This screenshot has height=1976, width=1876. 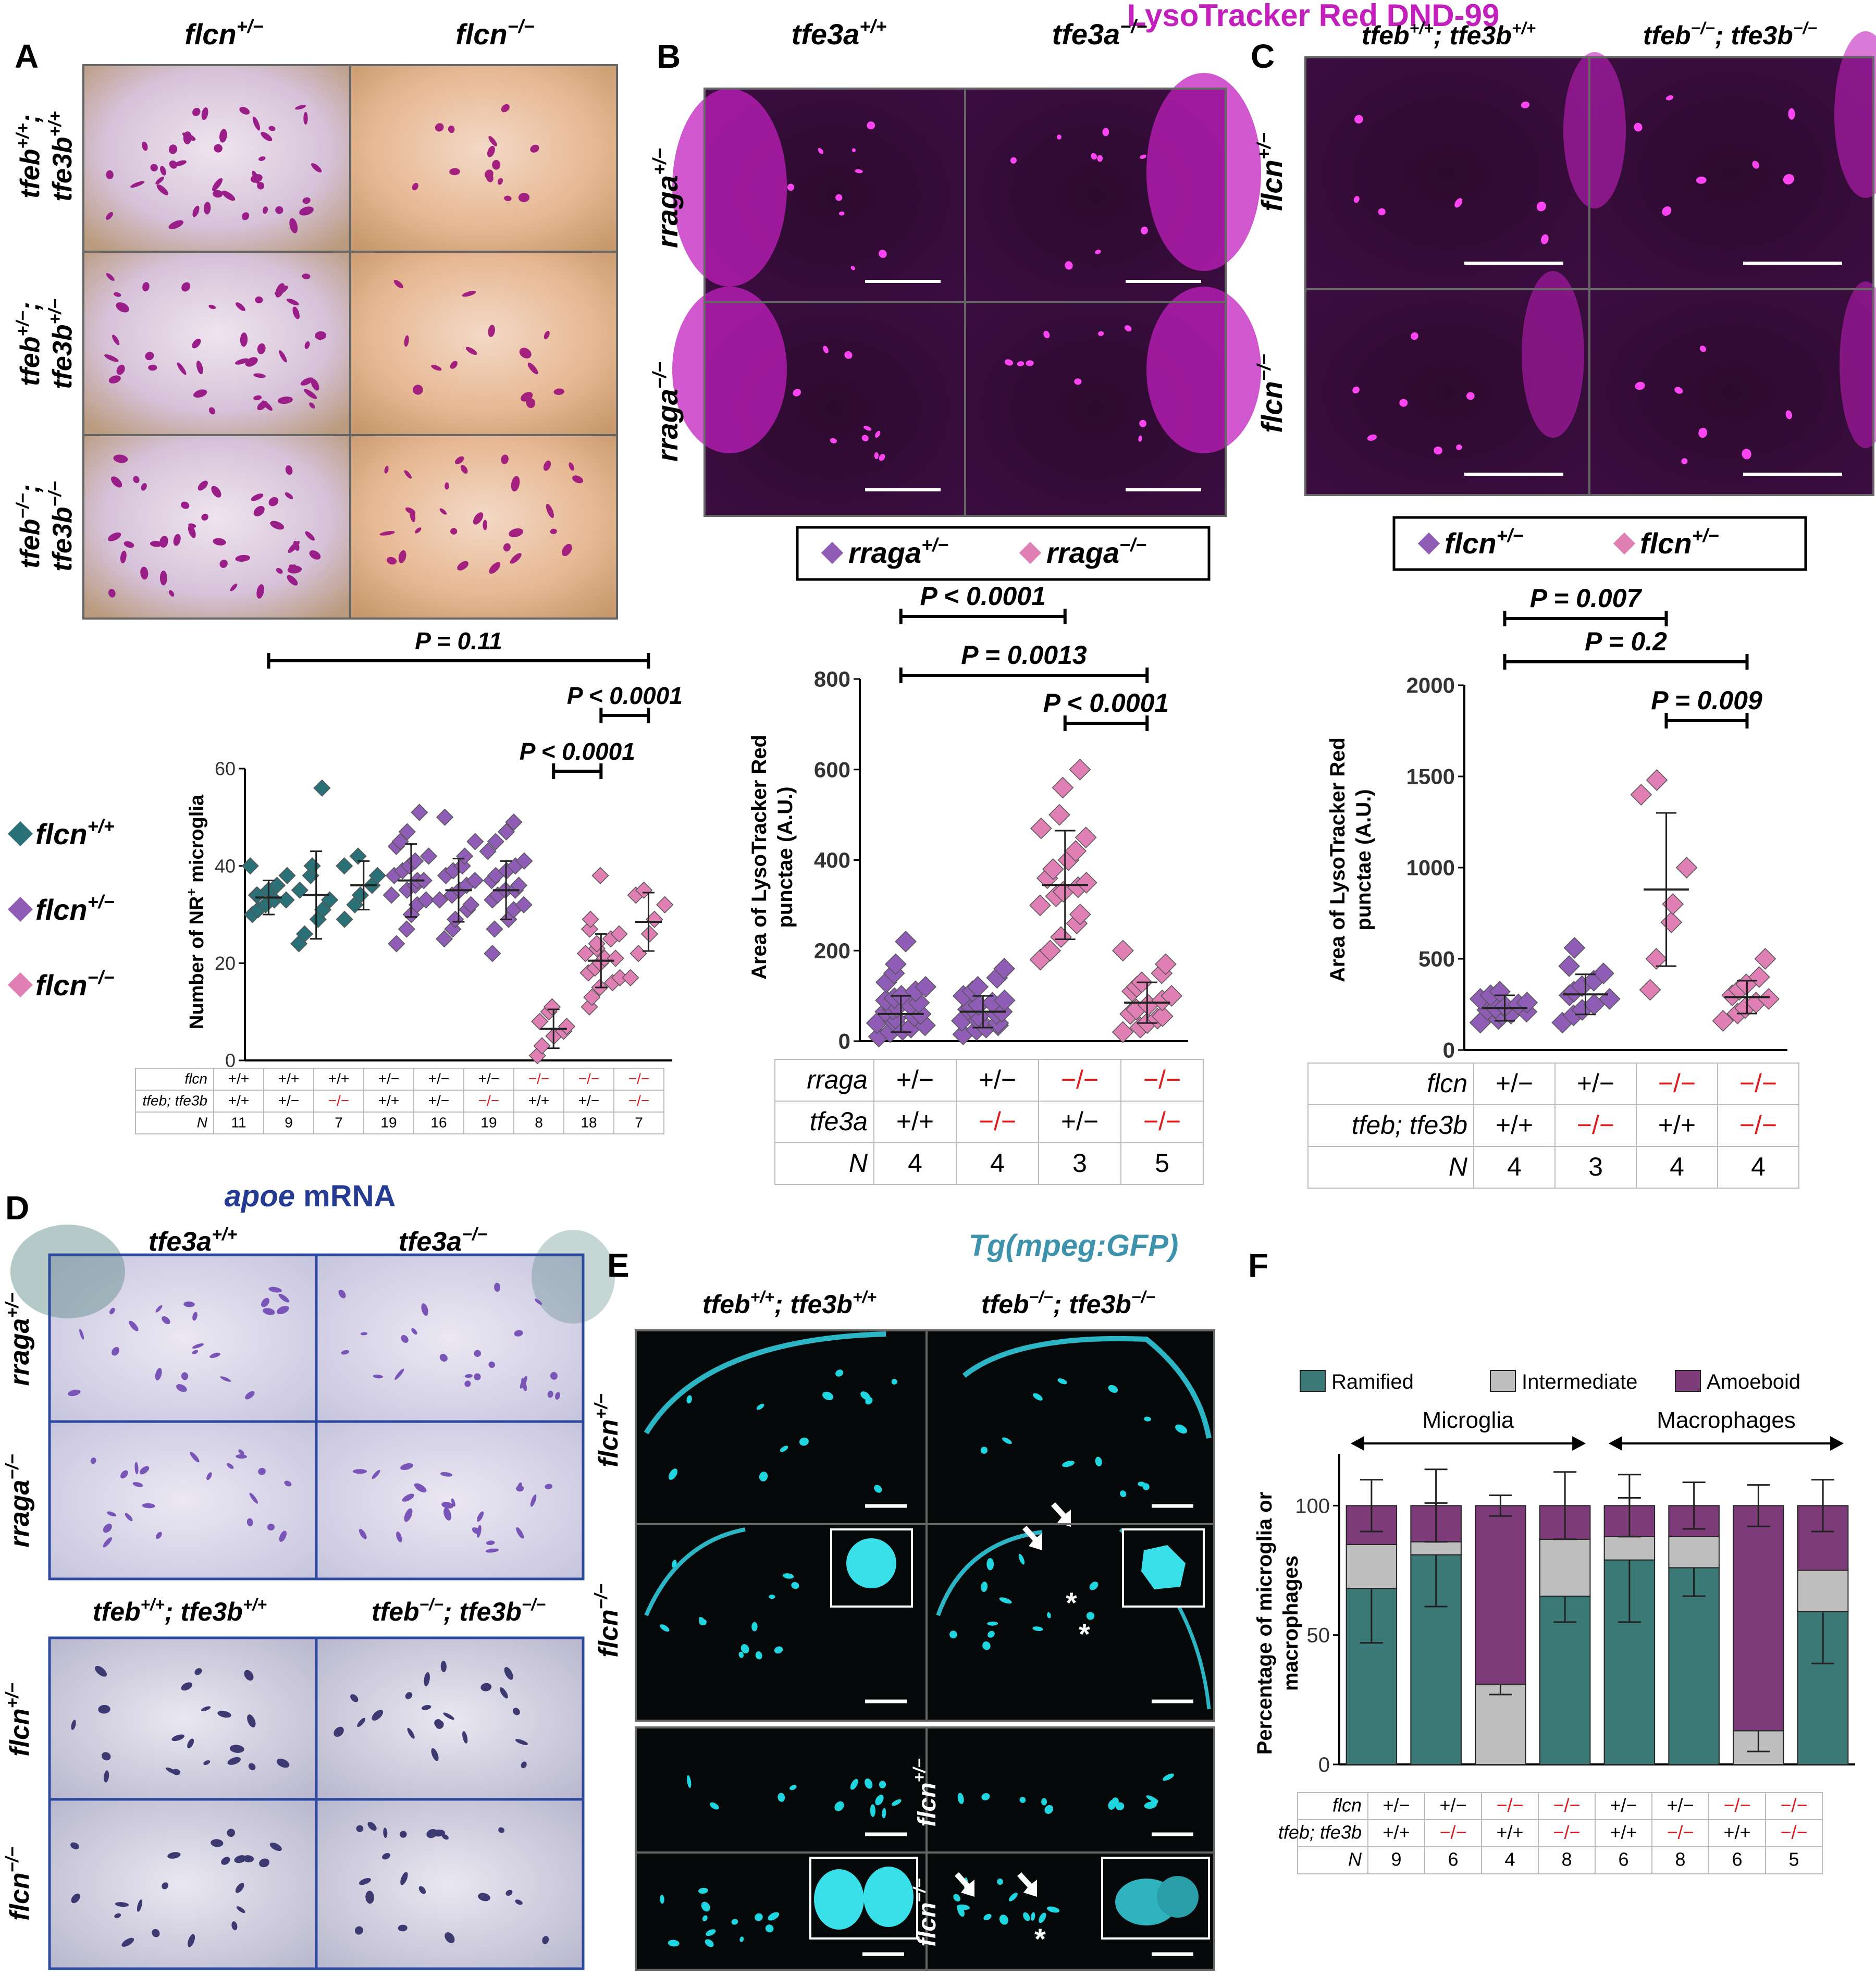 What do you see at coordinates (1430, 685) in the screenshot?
I see `y-tick-label: 2000` at bounding box center [1430, 685].